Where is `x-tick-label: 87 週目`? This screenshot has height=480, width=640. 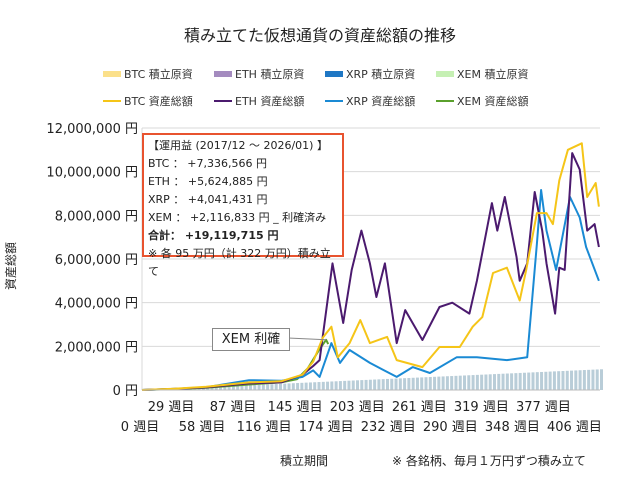
x-tick-label: 87 週目 is located at coordinates (233, 407).